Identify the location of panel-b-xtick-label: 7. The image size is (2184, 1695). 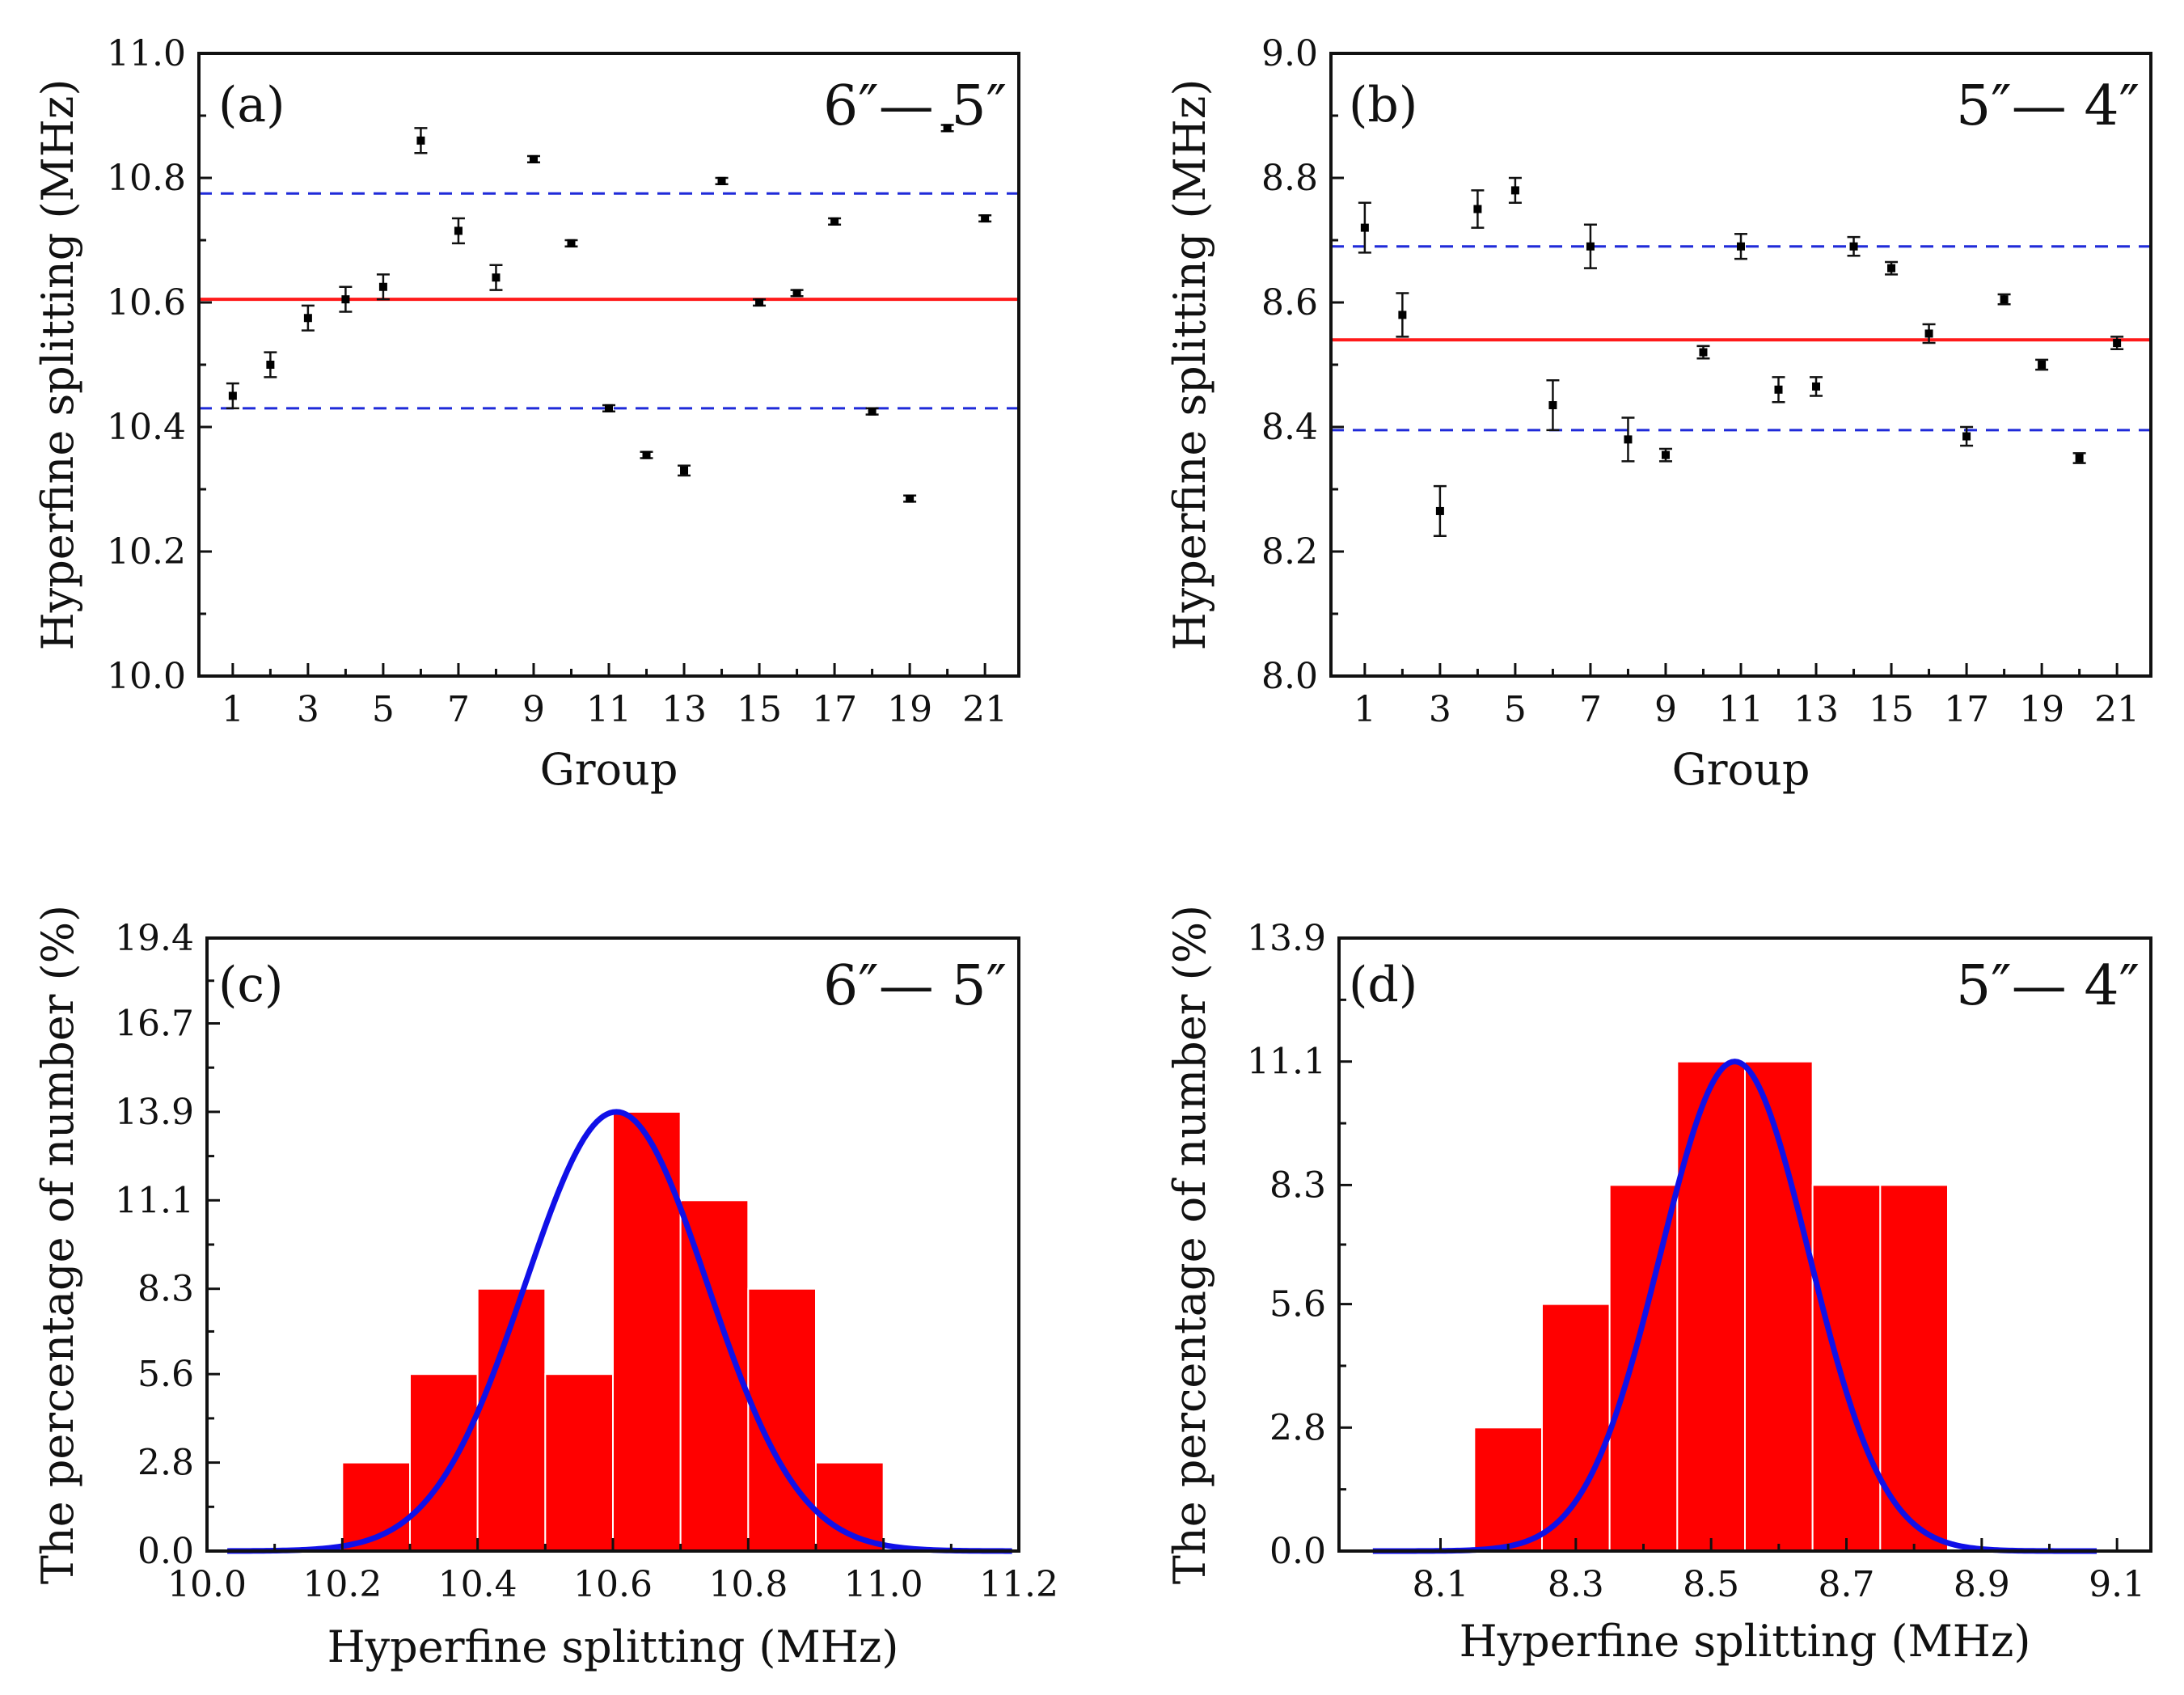
(1590, 709).